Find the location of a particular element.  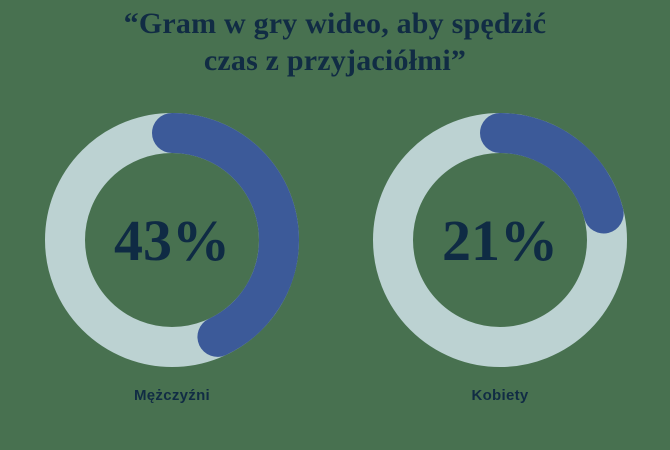

chart-title-line1: “Gram w gry wideo, aby spędzić is located at coordinates (335, 23).